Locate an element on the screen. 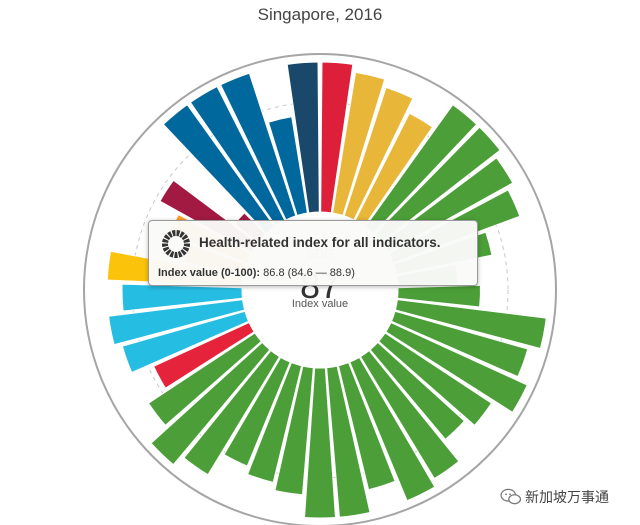  watermark: 新加坡万事通 is located at coordinates (554, 497).